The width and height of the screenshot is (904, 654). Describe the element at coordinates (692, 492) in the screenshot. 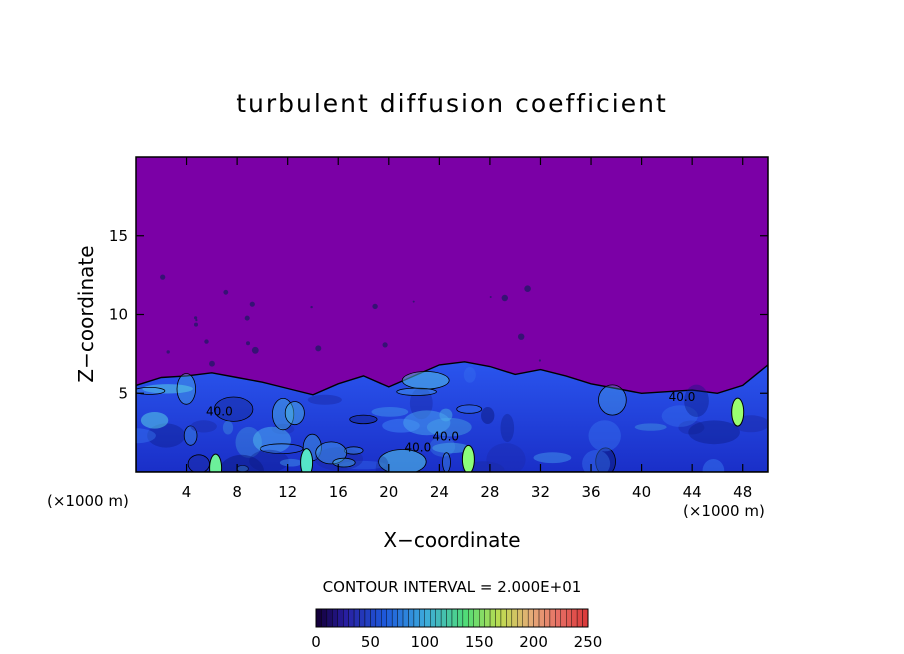

I see `x-tick-label: 44` at that location.